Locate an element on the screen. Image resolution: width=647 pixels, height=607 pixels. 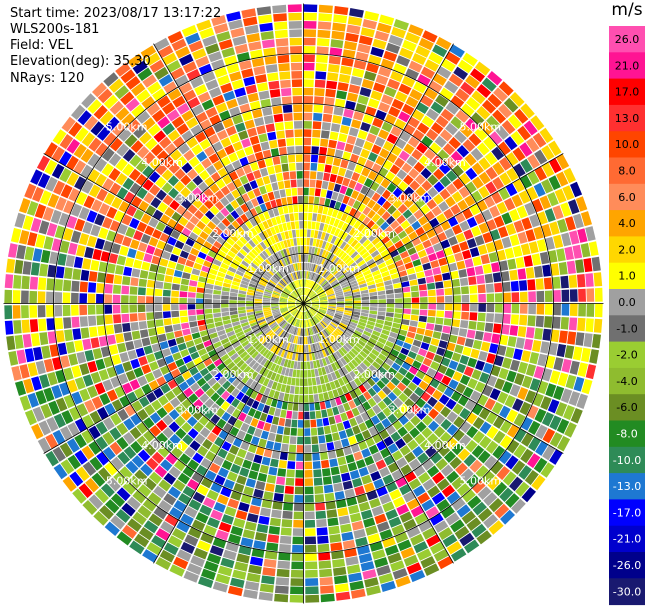
colorbar-segment is located at coordinates (627, 197).